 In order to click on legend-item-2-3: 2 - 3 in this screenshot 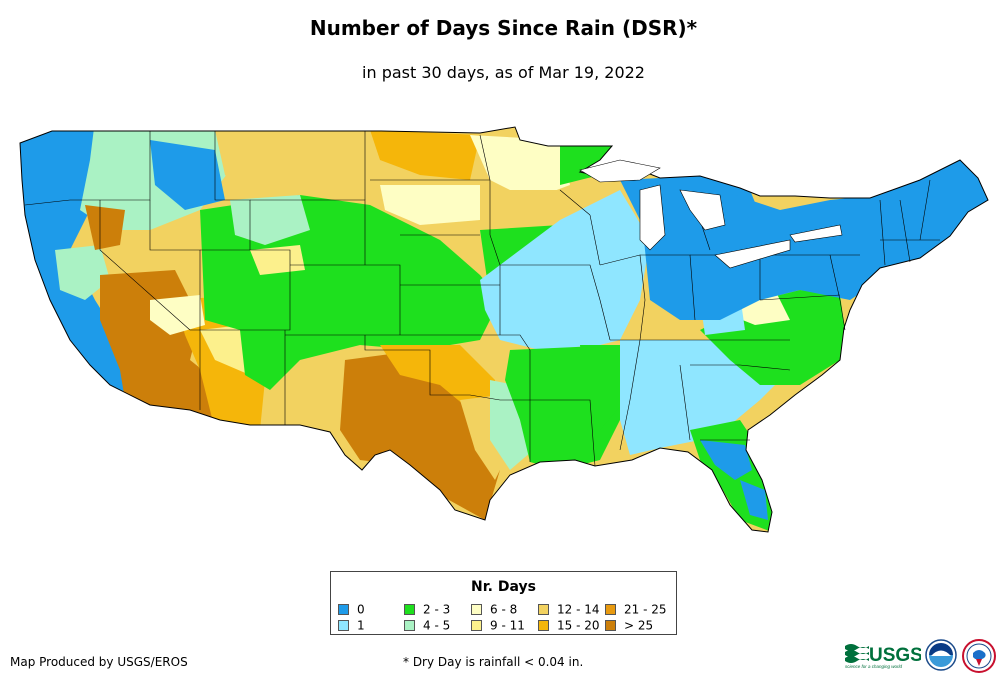, I will do `click(427, 609)`.